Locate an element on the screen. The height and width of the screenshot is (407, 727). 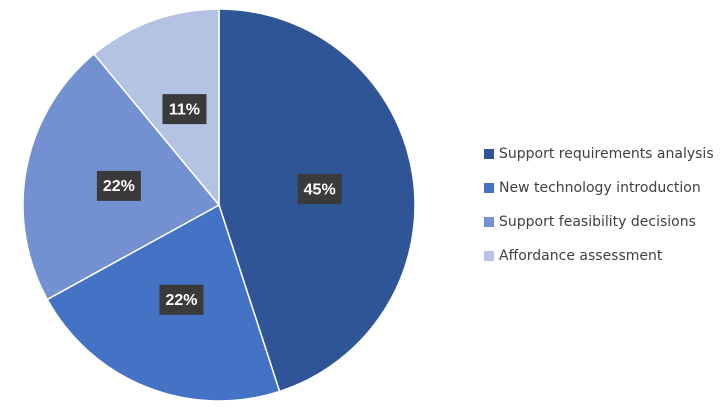
legend-label: Support feasibility decisions is located at coordinates (597, 221).